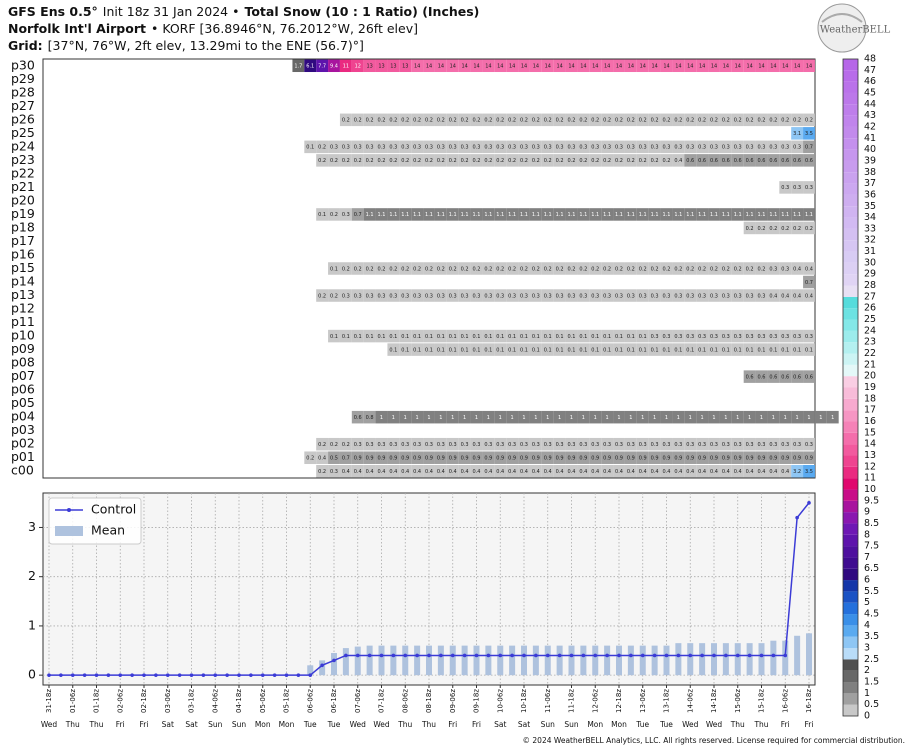  I want to click on cell-label: 0.5, so click(334, 459).